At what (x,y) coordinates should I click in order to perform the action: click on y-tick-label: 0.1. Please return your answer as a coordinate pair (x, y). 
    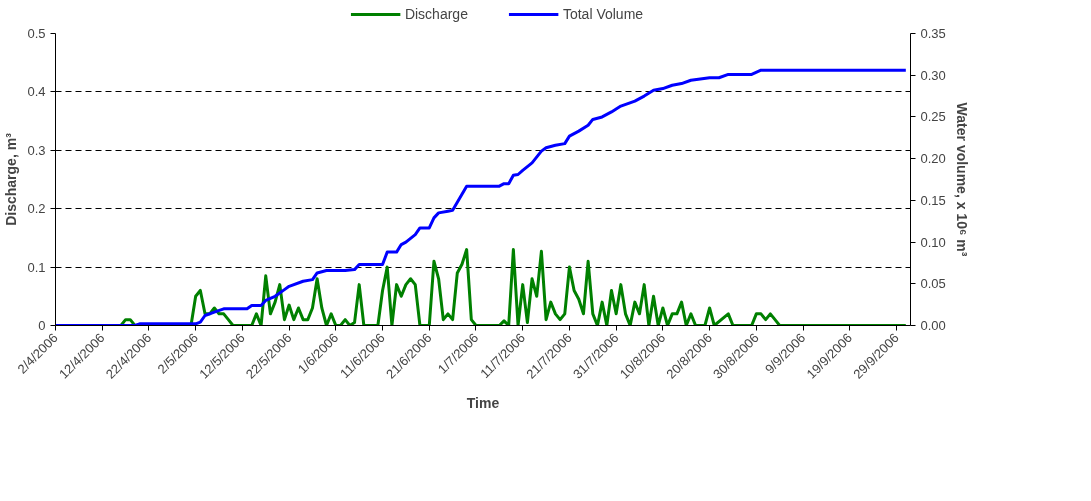
    Looking at the image, I should click on (36, 267).